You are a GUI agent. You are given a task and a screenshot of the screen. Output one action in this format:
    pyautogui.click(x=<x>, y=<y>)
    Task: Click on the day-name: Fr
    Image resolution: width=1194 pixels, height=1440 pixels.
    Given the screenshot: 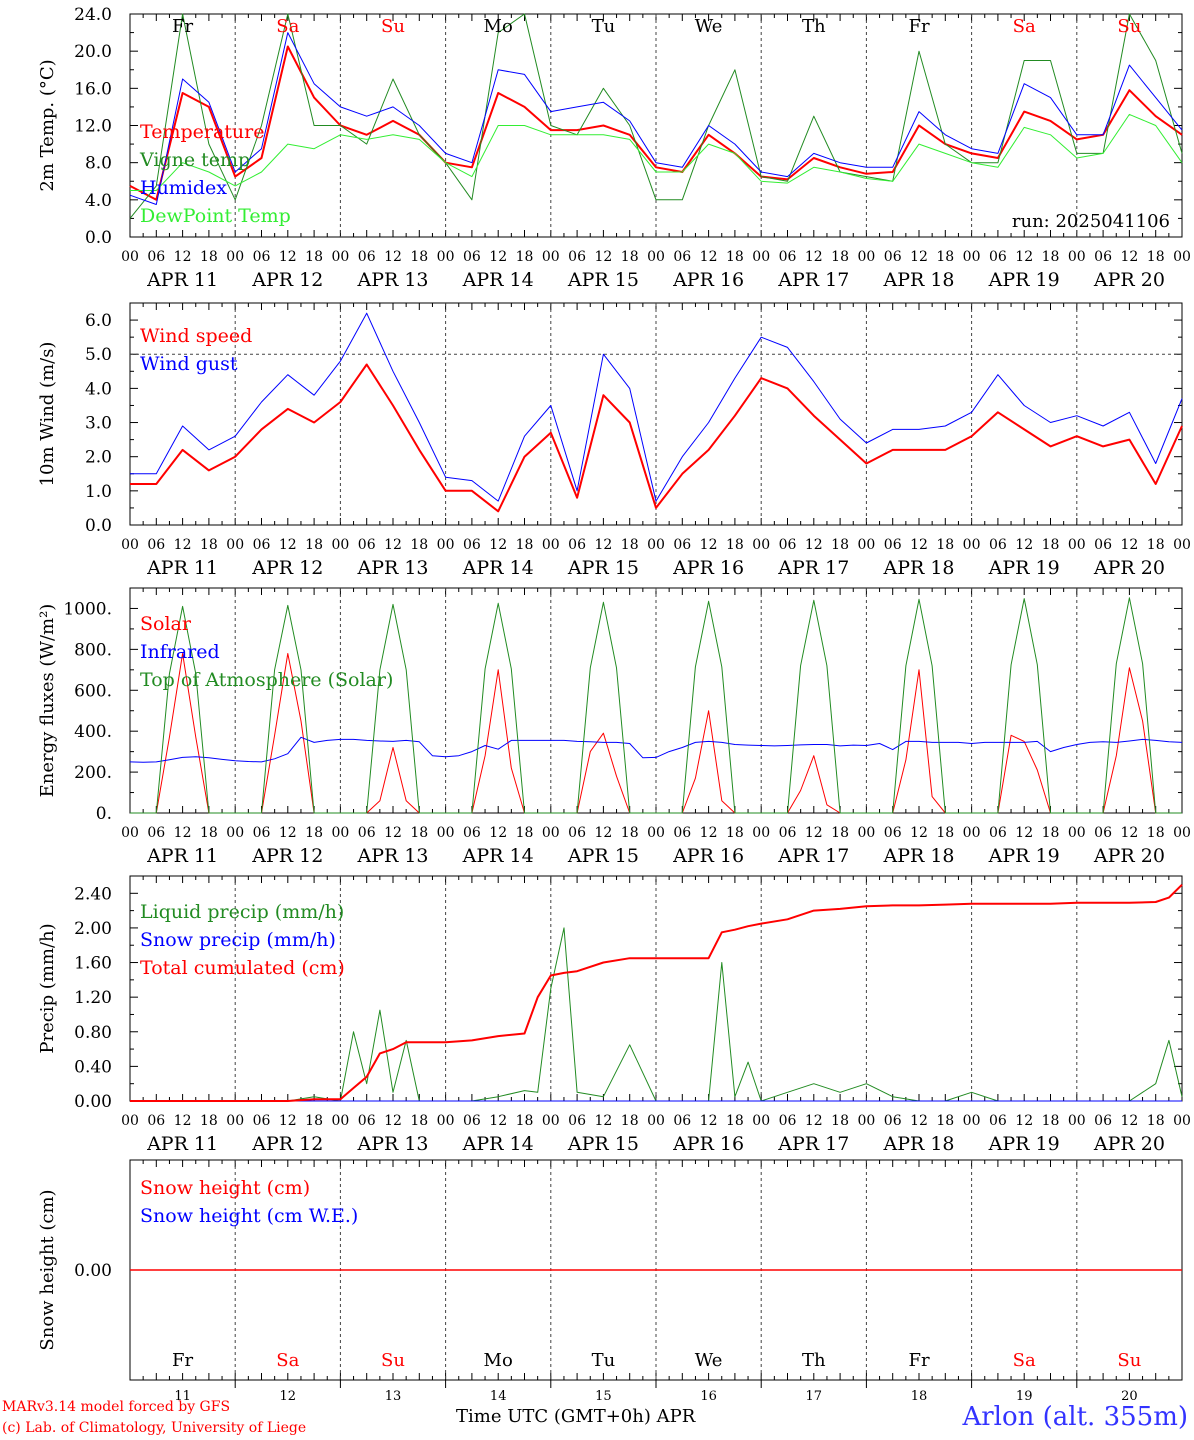 What is the action you would take?
    pyautogui.click(x=182, y=1360)
    